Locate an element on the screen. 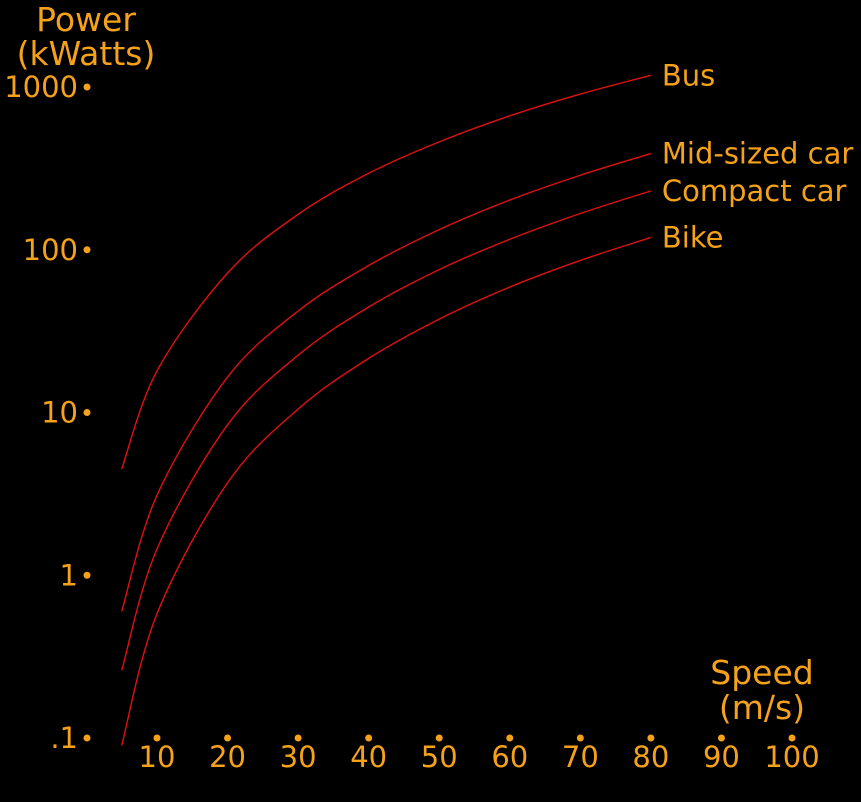 The height and width of the screenshot is (802, 861). x-tick-label: 40 is located at coordinates (368, 757).